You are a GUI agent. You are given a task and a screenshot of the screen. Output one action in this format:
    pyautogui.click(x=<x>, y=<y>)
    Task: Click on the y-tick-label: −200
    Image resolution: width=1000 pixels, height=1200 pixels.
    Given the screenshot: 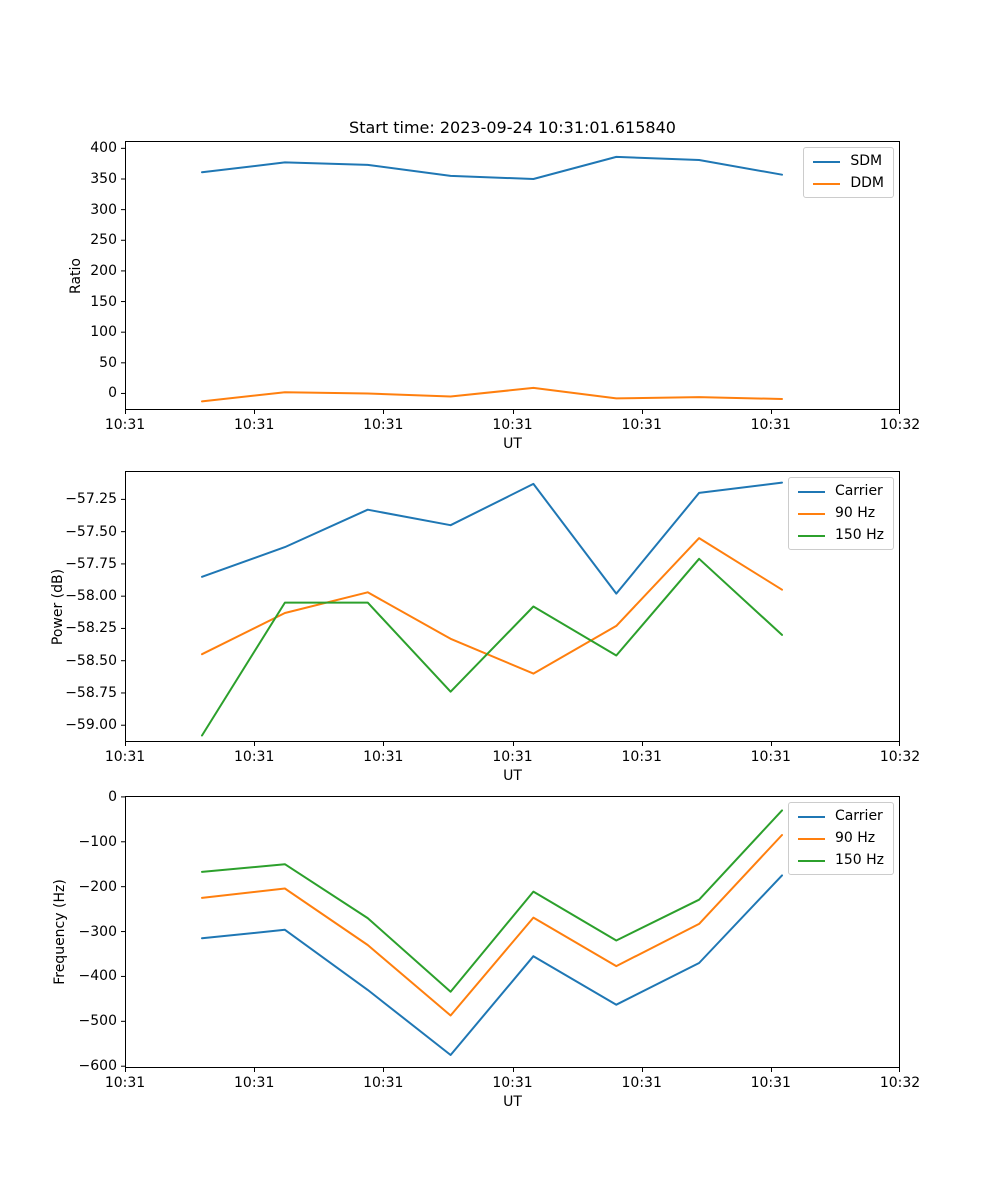 What is the action you would take?
    pyautogui.click(x=97, y=886)
    